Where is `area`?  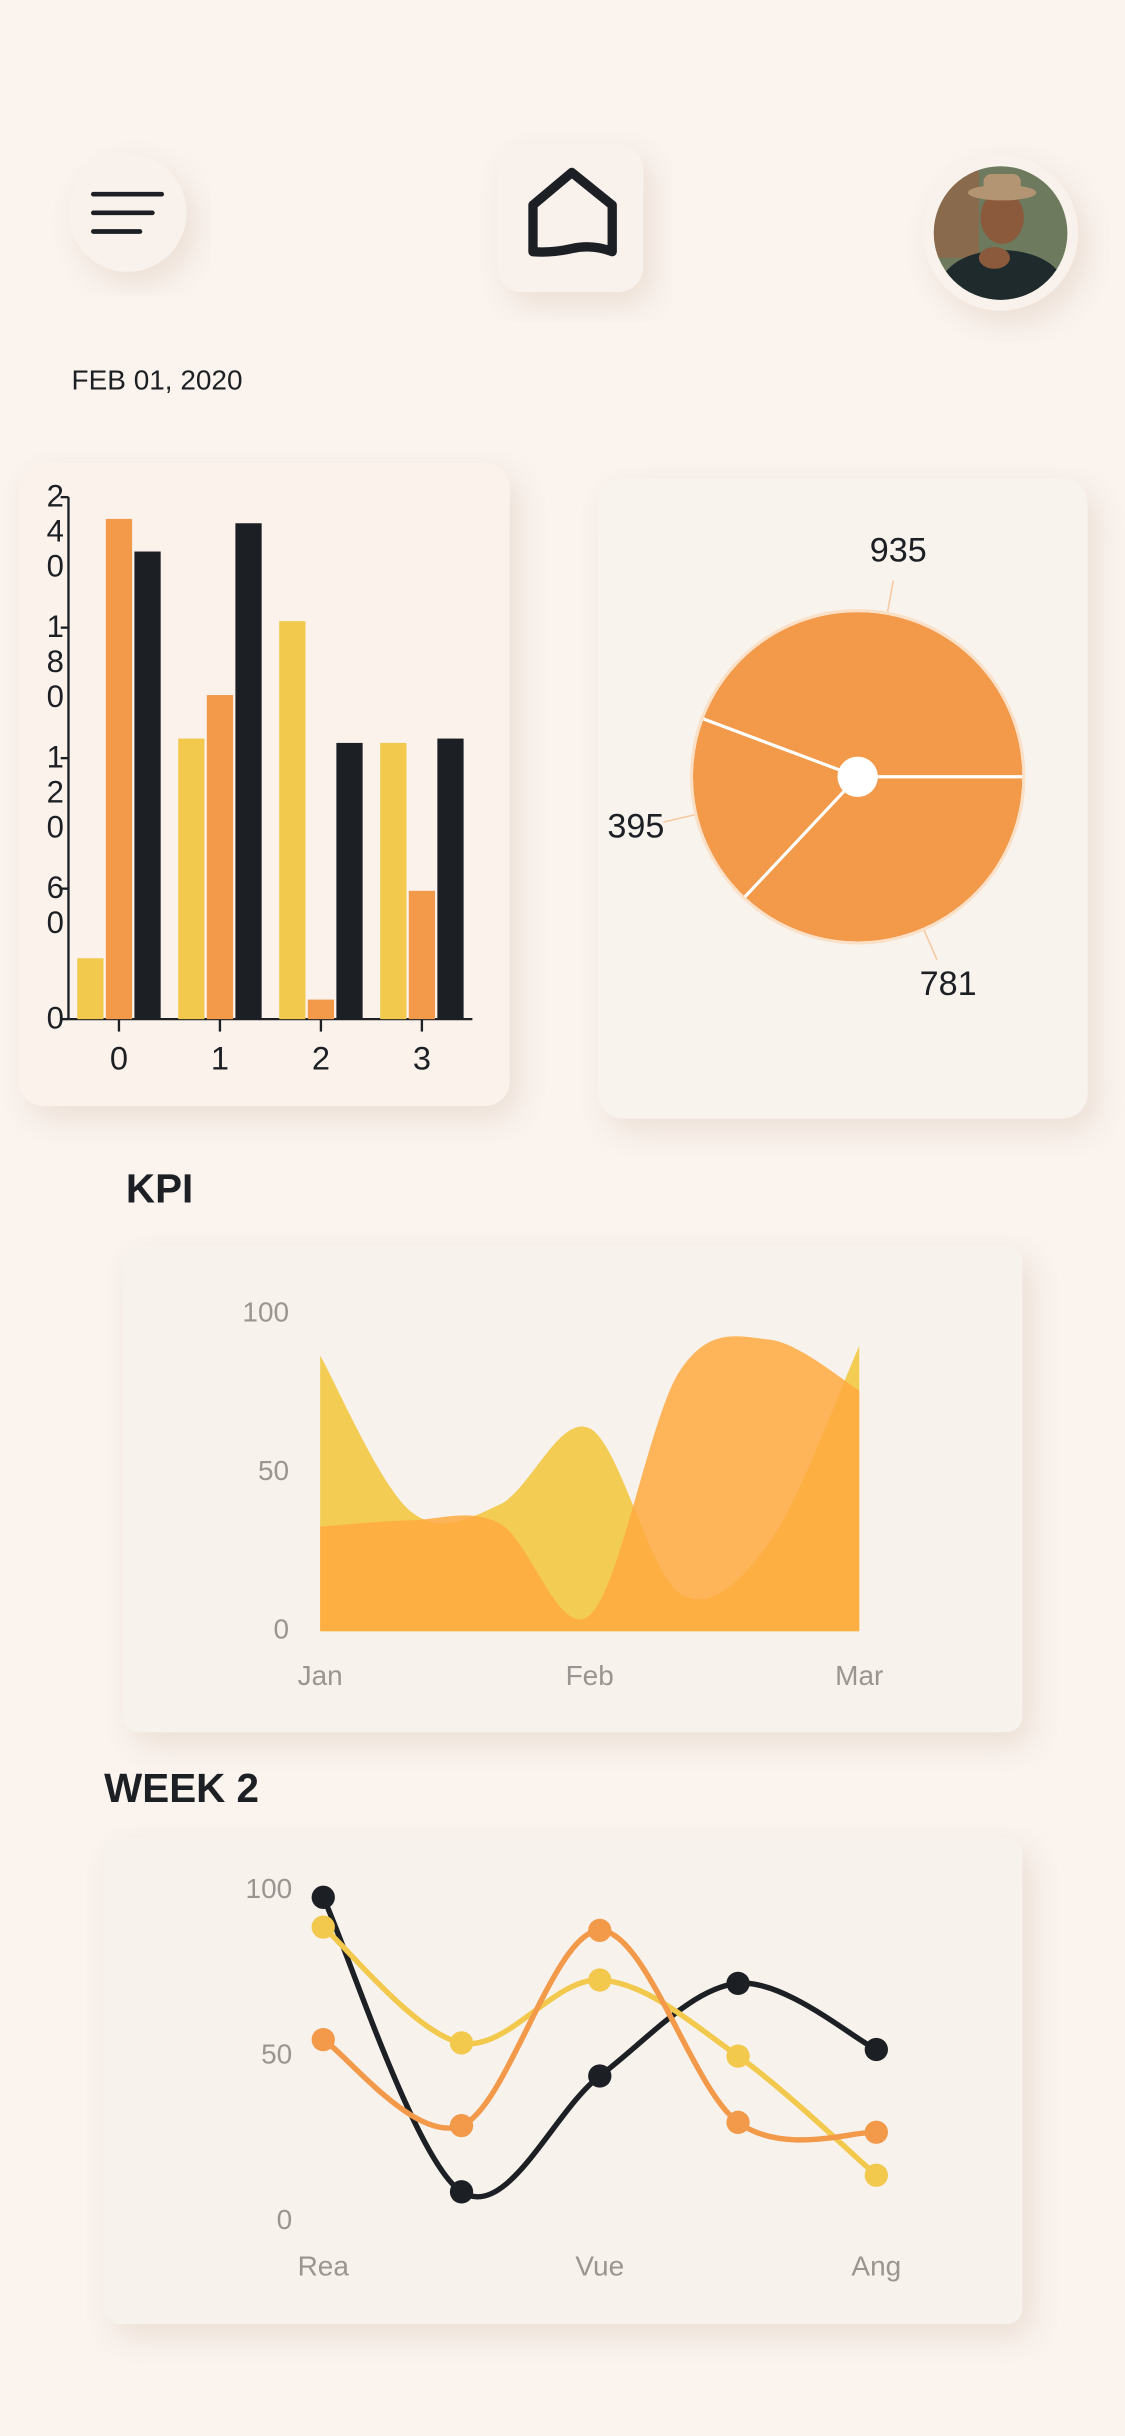 area is located at coordinates (590, 1484).